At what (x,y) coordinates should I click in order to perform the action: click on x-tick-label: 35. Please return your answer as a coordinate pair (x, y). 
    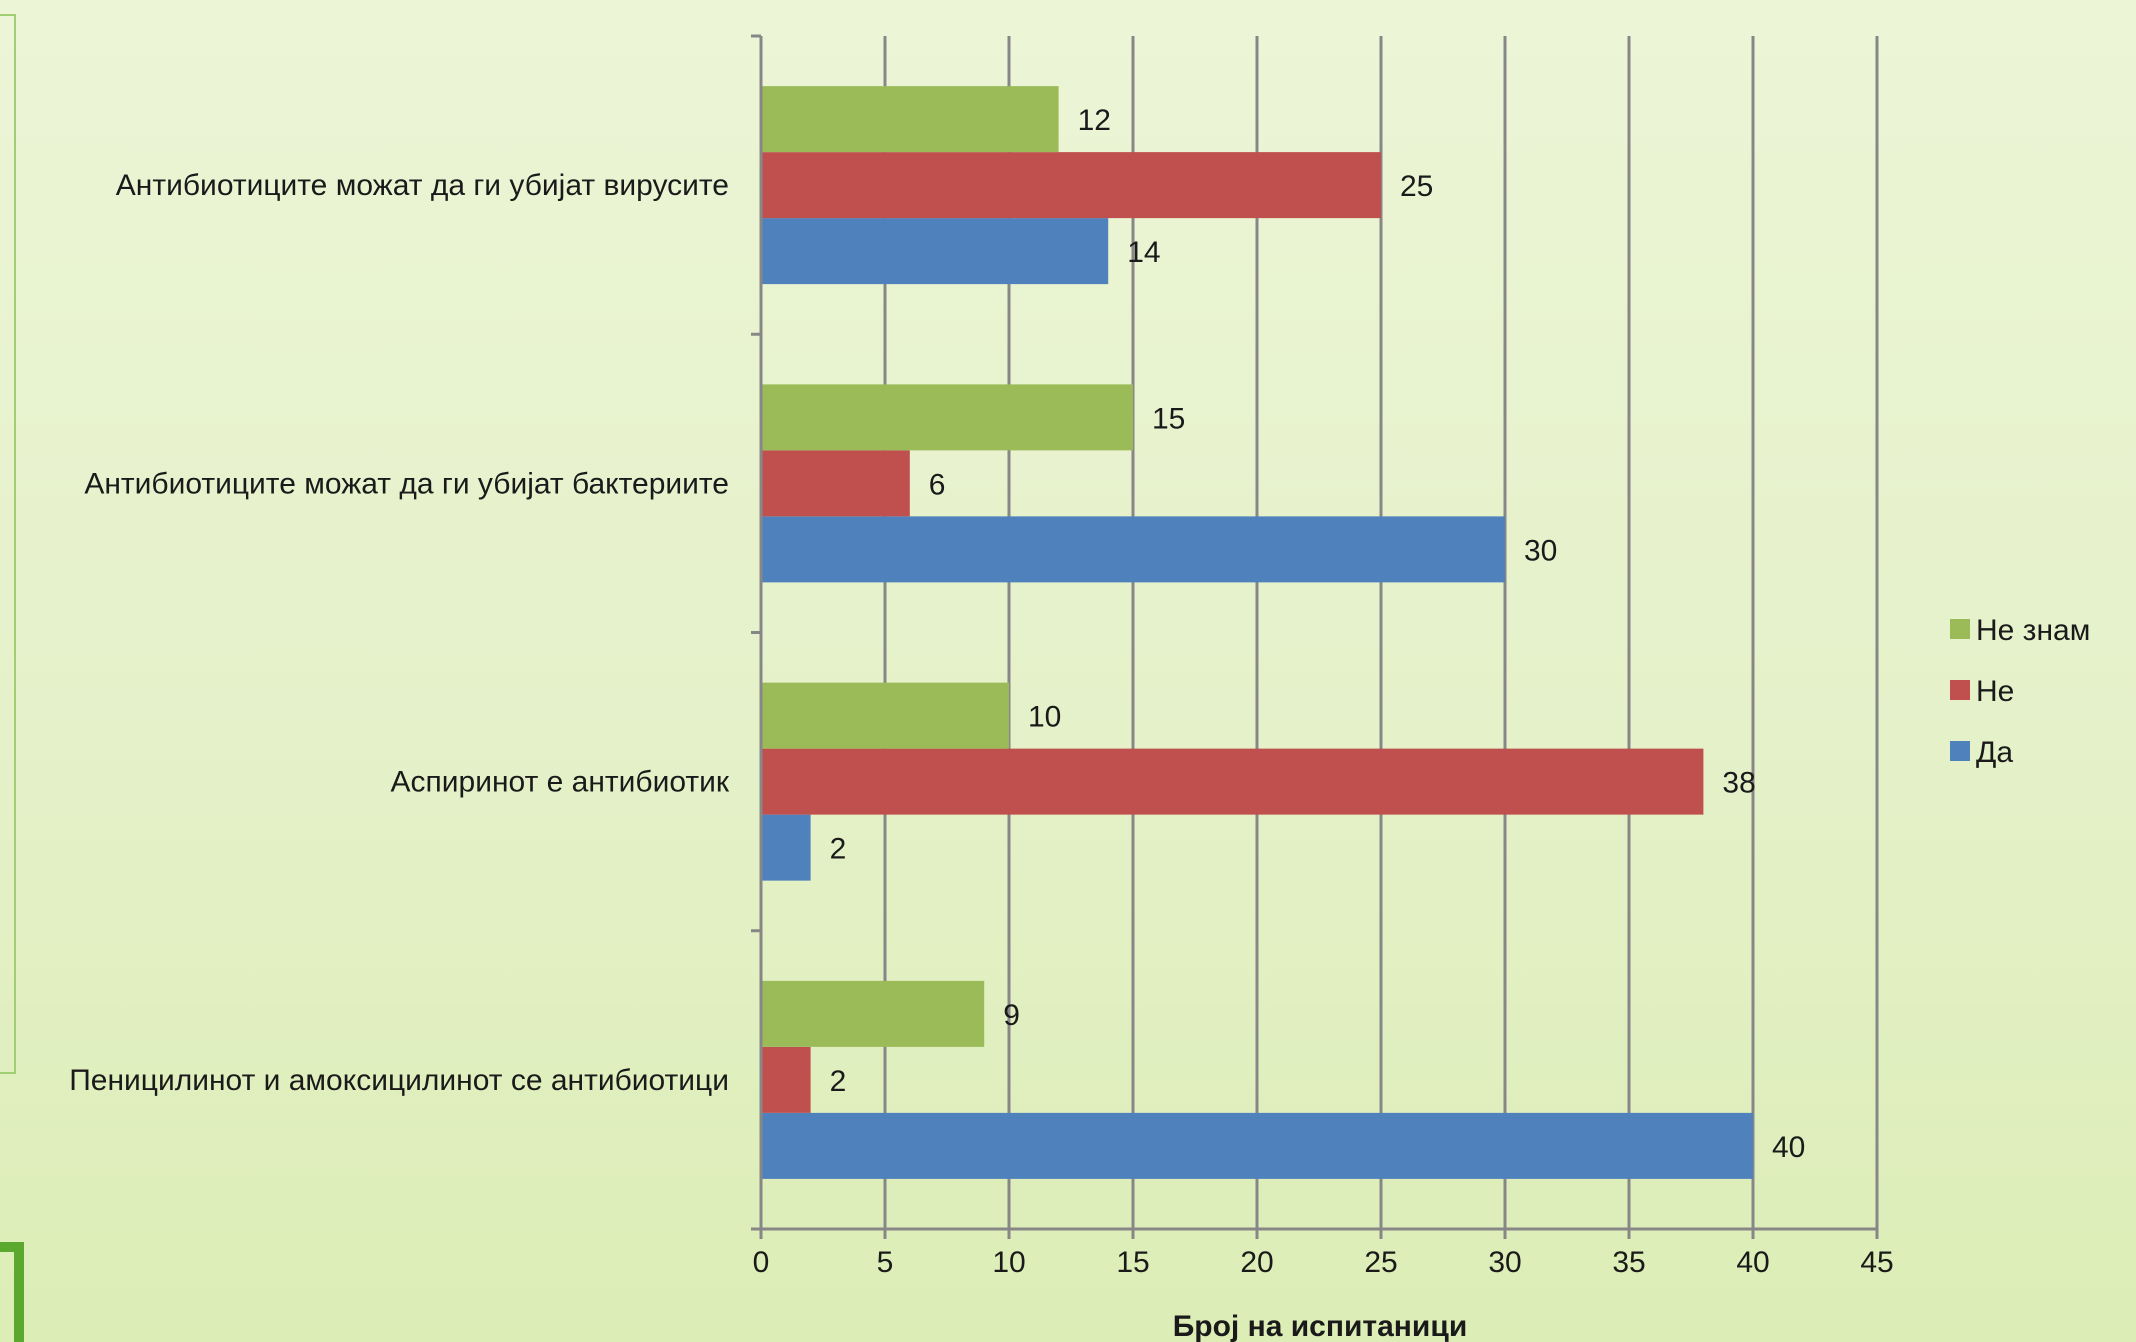
    Looking at the image, I should click on (1628, 1262).